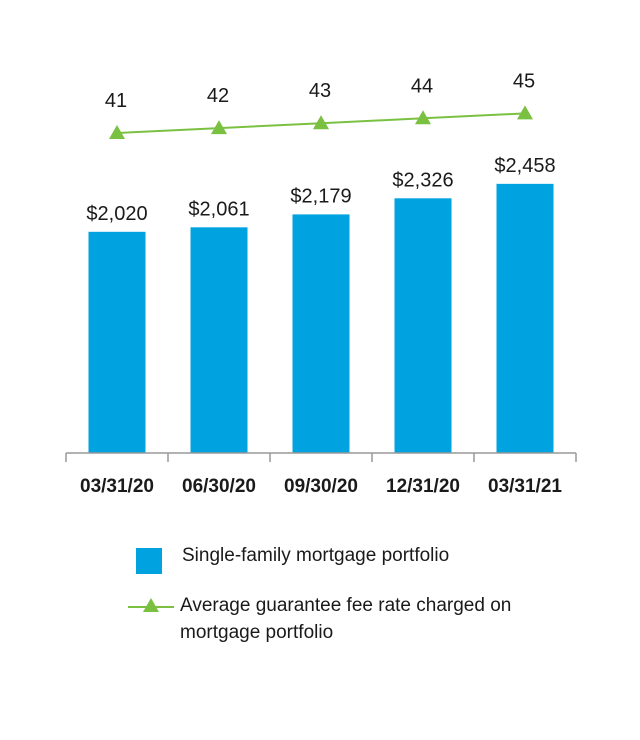  I want to click on category-label: 09/30/20, so click(321, 486).